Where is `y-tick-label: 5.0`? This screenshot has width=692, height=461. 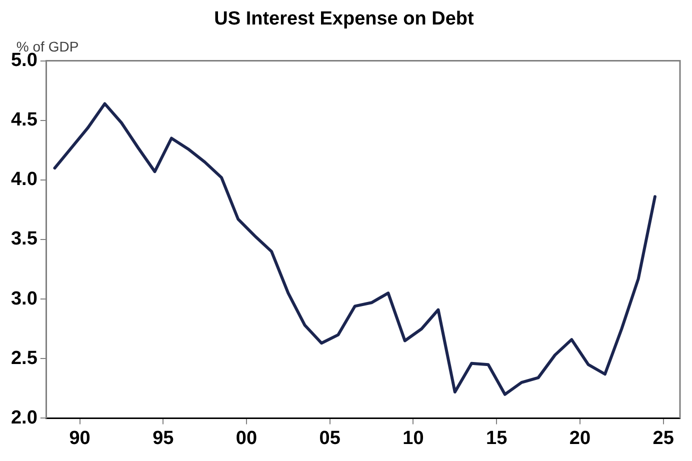
y-tick-label: 5.0 is located at coordinates (24, 61).